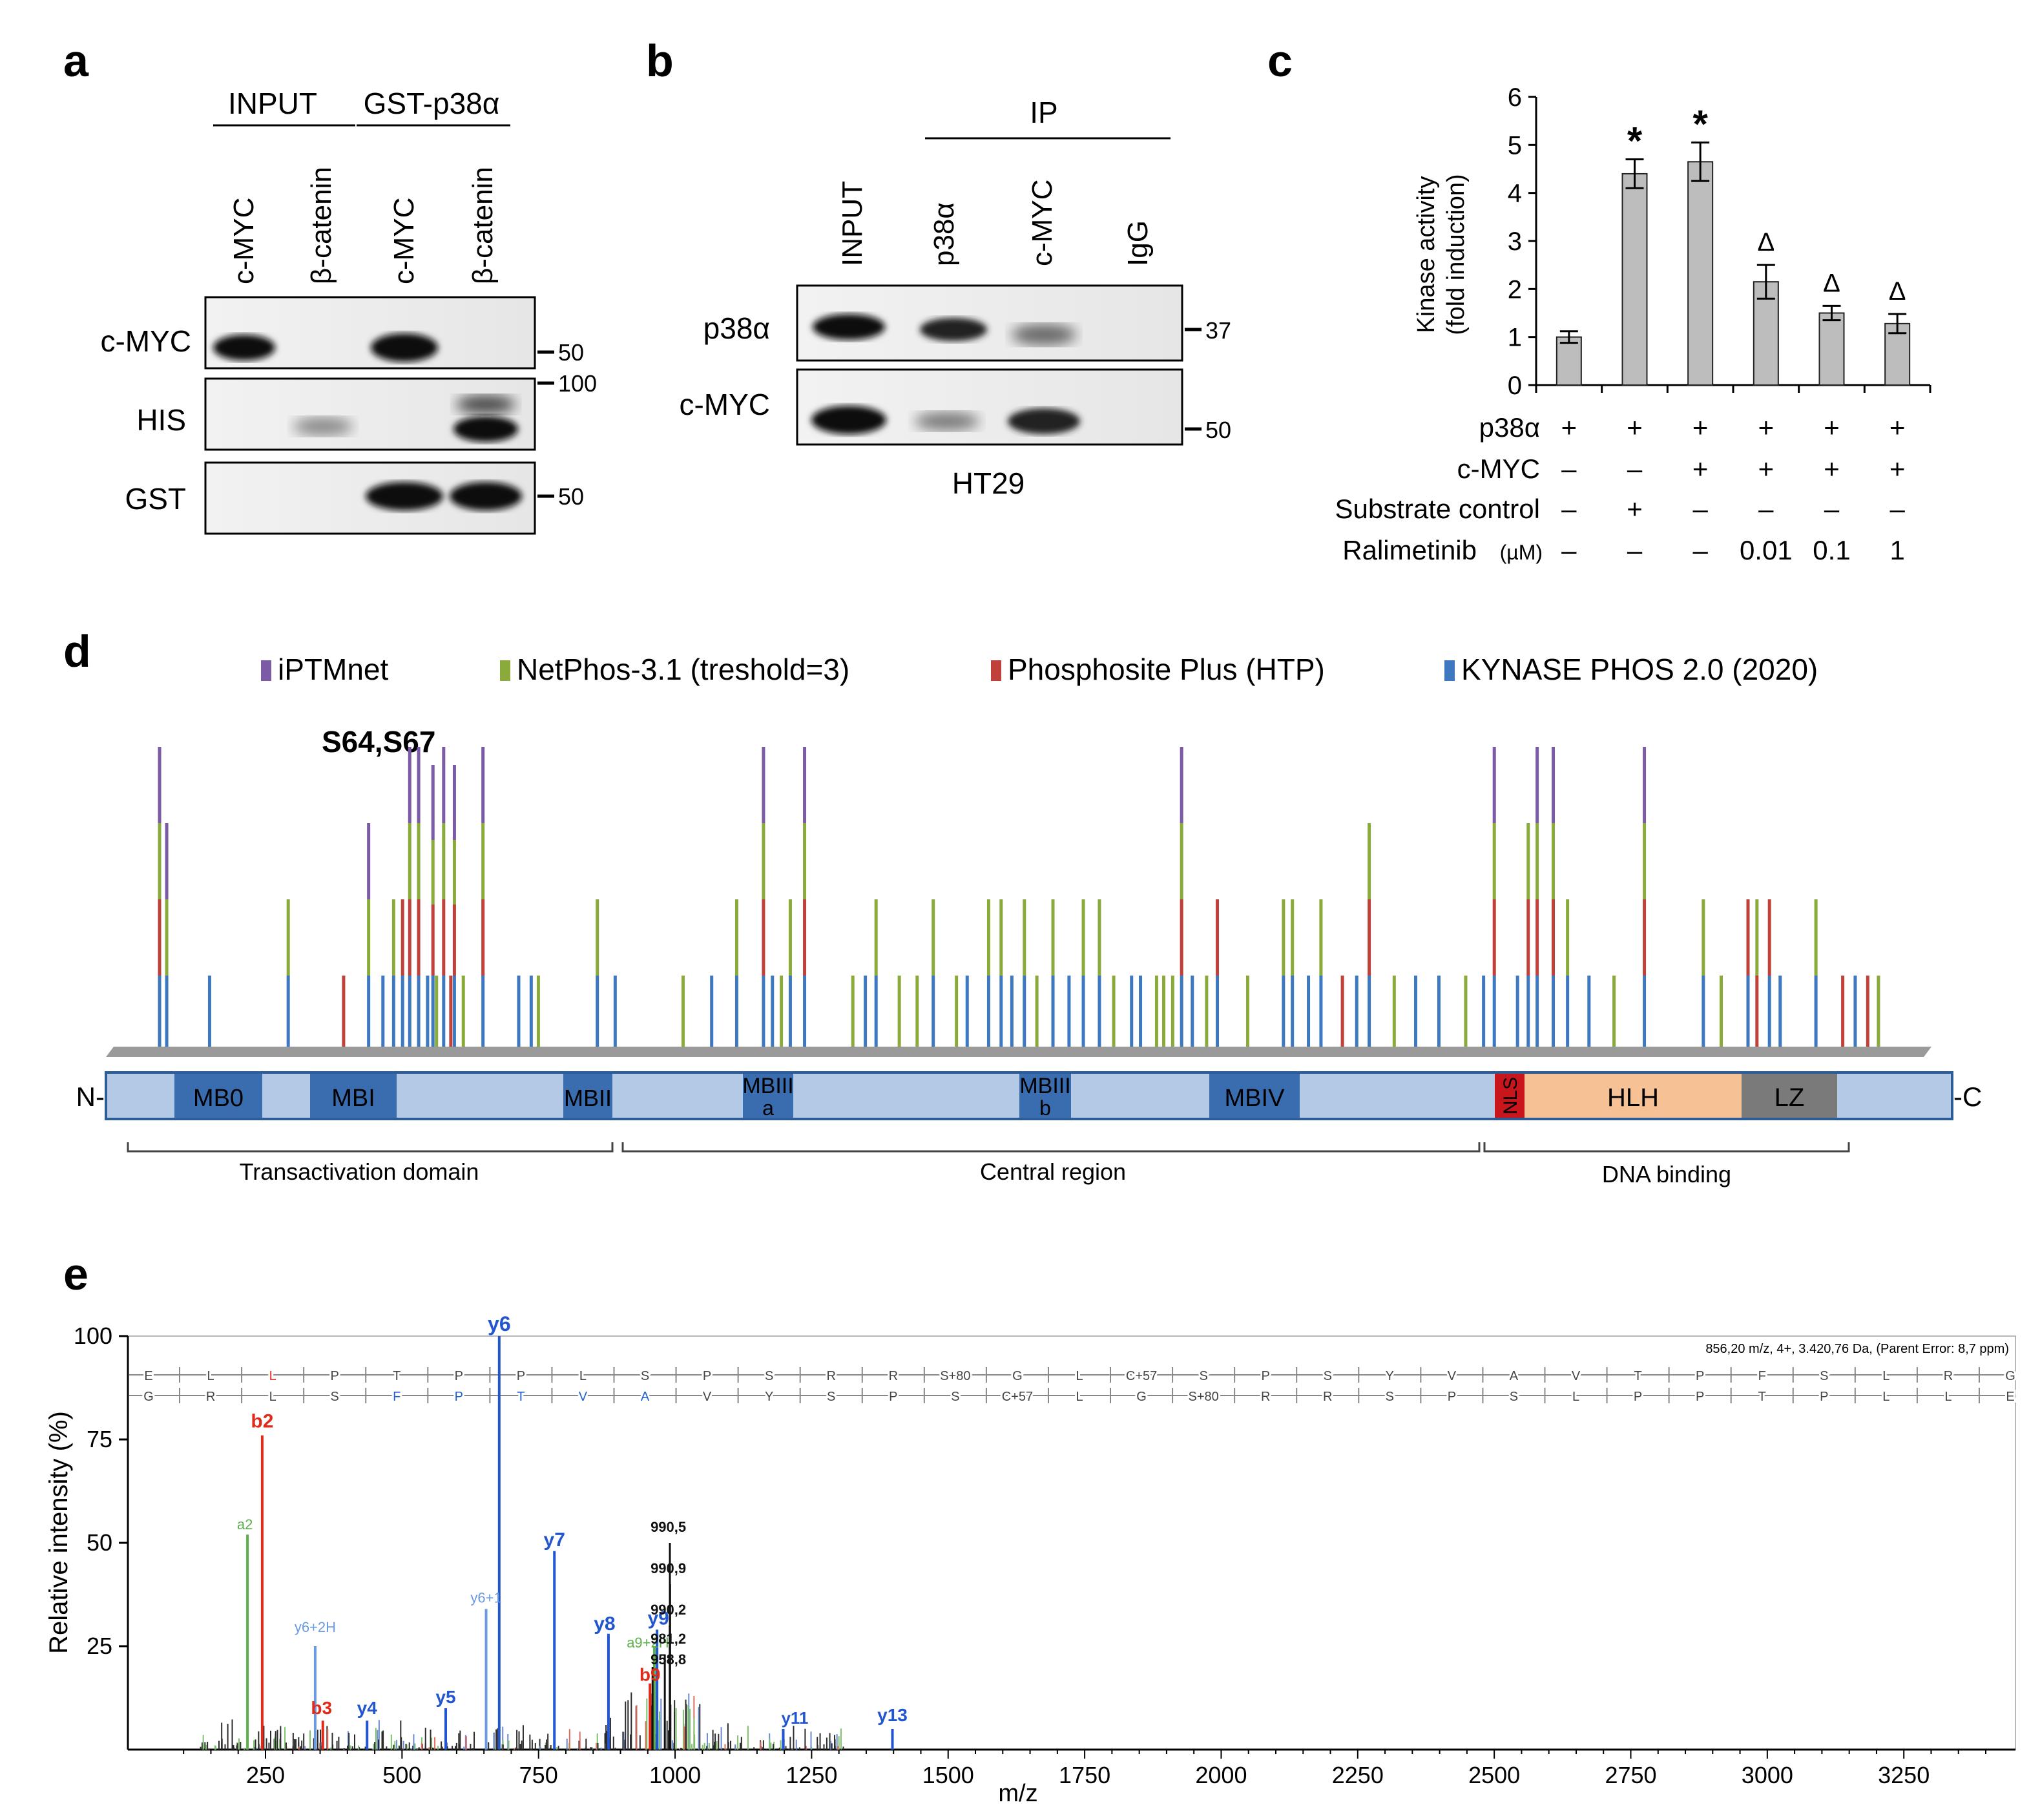  I want to click on domain-label: MBIII, so click(1044, 1086).